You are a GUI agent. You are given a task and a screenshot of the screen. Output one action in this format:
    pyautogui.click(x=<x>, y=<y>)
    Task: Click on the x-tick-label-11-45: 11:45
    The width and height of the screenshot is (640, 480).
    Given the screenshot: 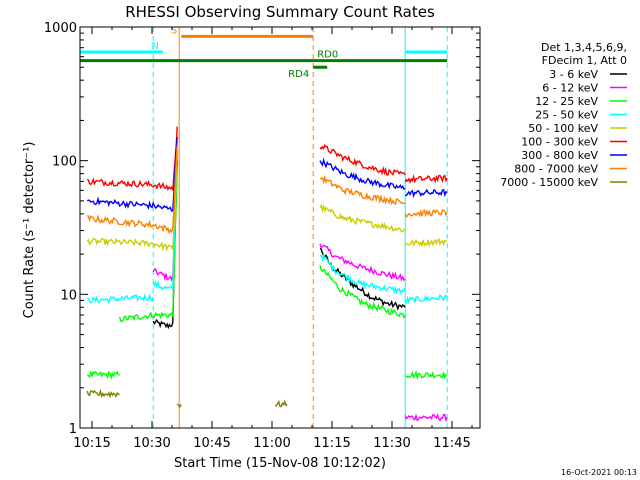 What is the action you would take?
    pyautogui.click(x=451, y=443)
    